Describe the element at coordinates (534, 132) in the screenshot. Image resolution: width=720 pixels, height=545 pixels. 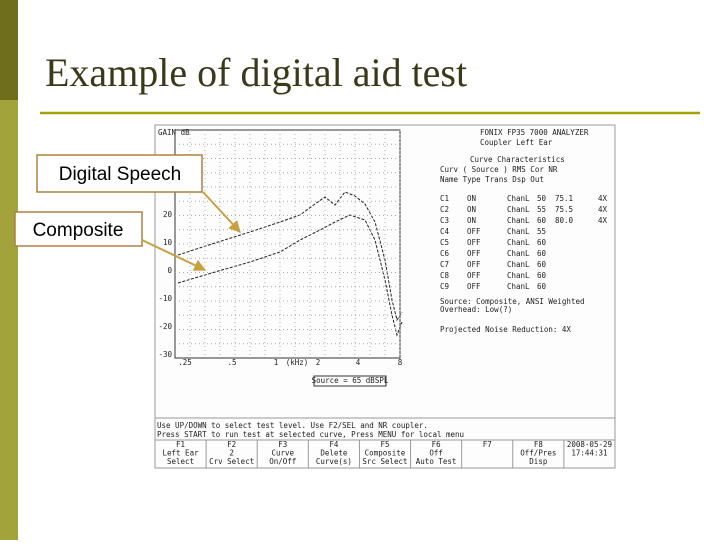
I see `header-line: FONIX FP35 7000 ANALYZER` at that location.